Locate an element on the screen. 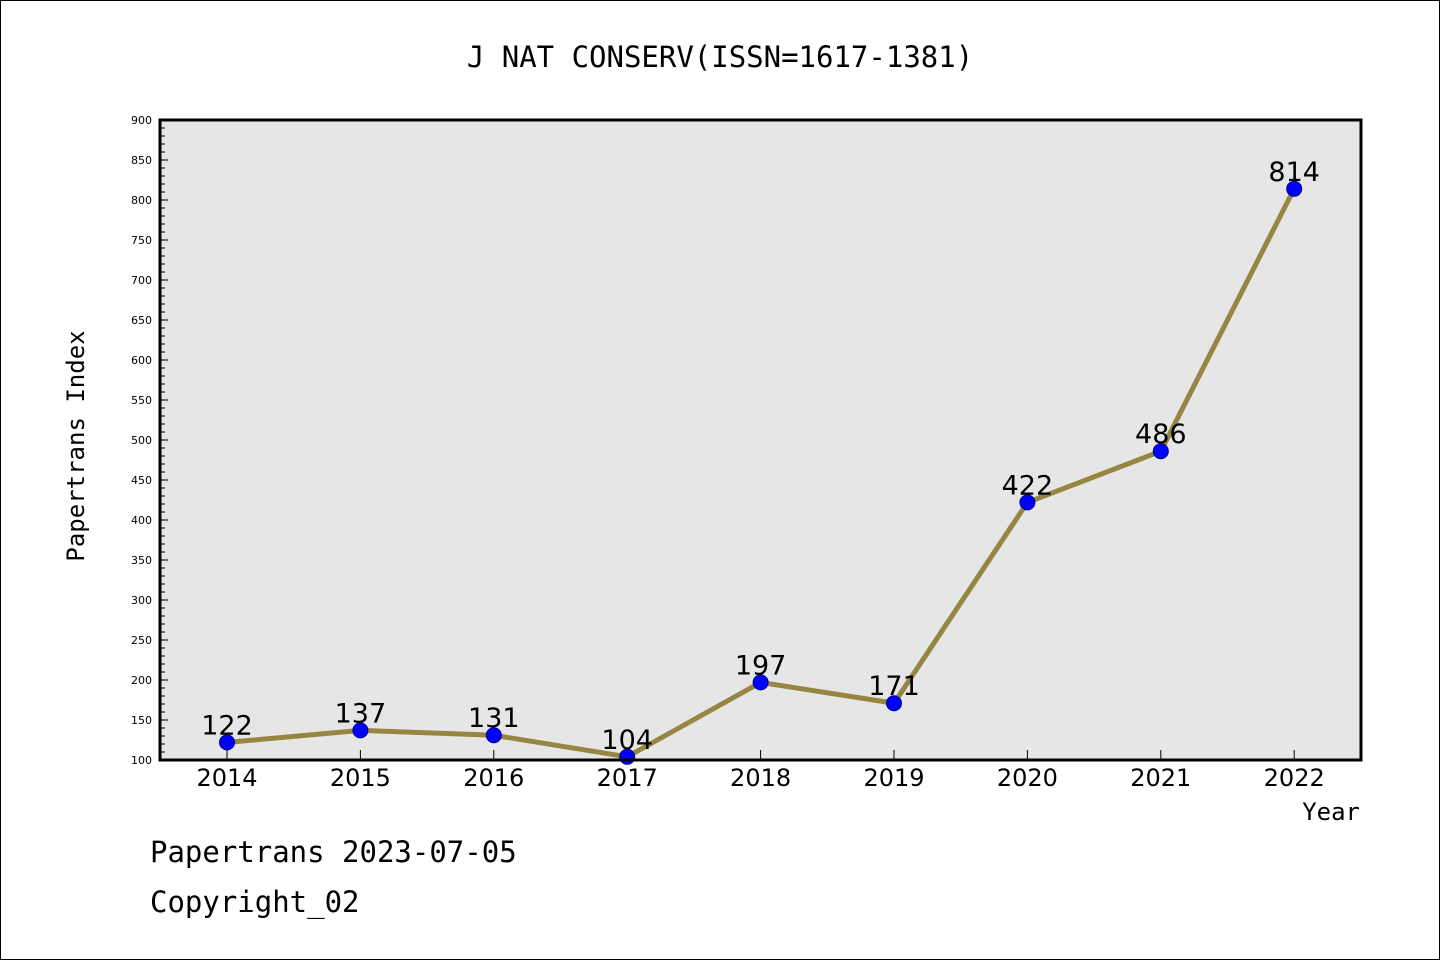 Image resolution: width=1440 pixels, height=960 pixels. data-label: 814 is located at coordinates (1294, 172).